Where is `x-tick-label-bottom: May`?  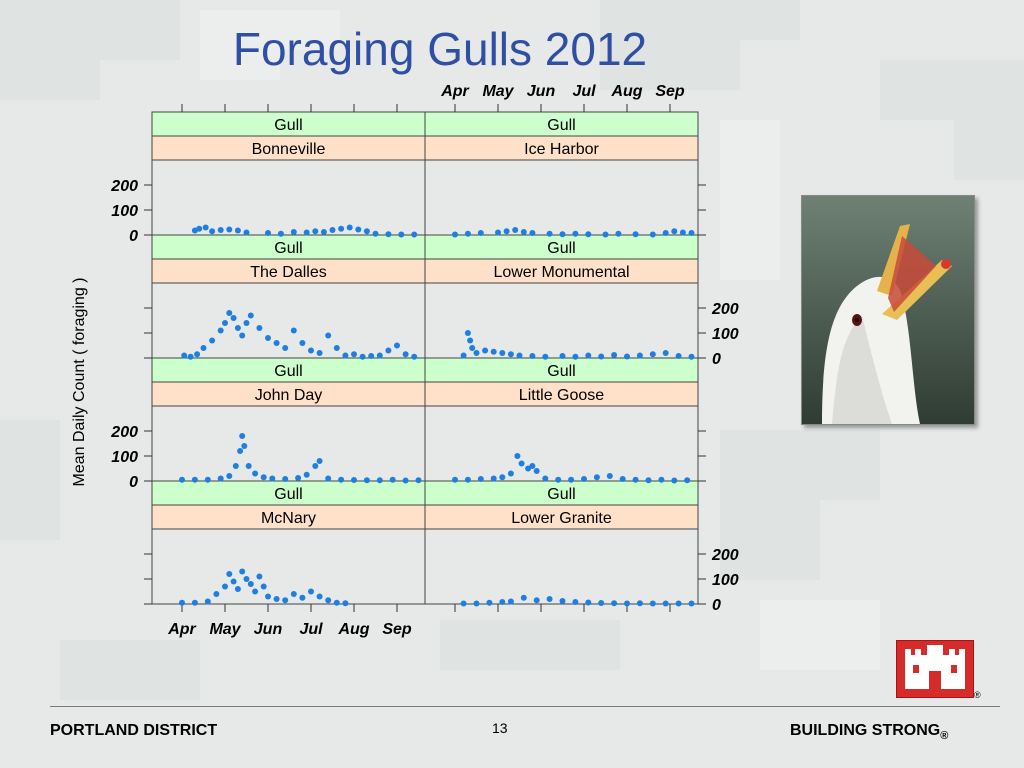 x-tick-label-bottom: May is located at coordinates (225, 629).